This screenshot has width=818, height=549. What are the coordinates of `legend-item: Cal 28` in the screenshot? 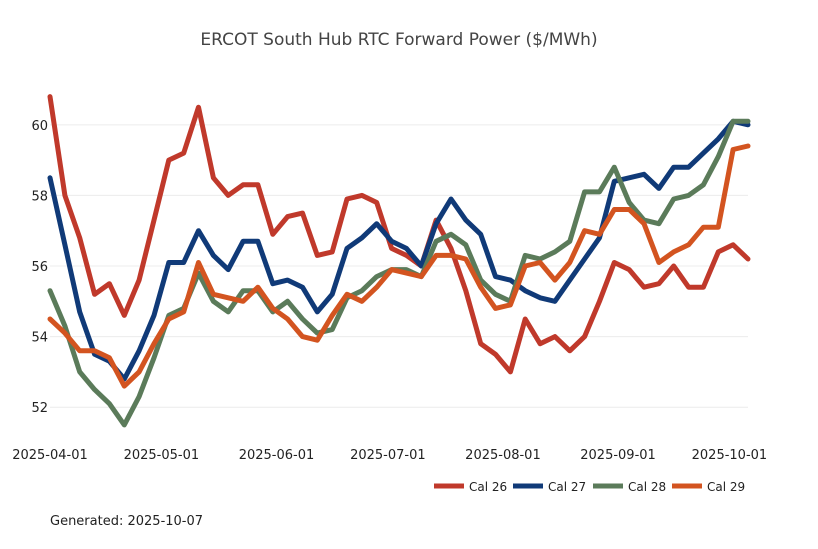 It's located at (629, 487).